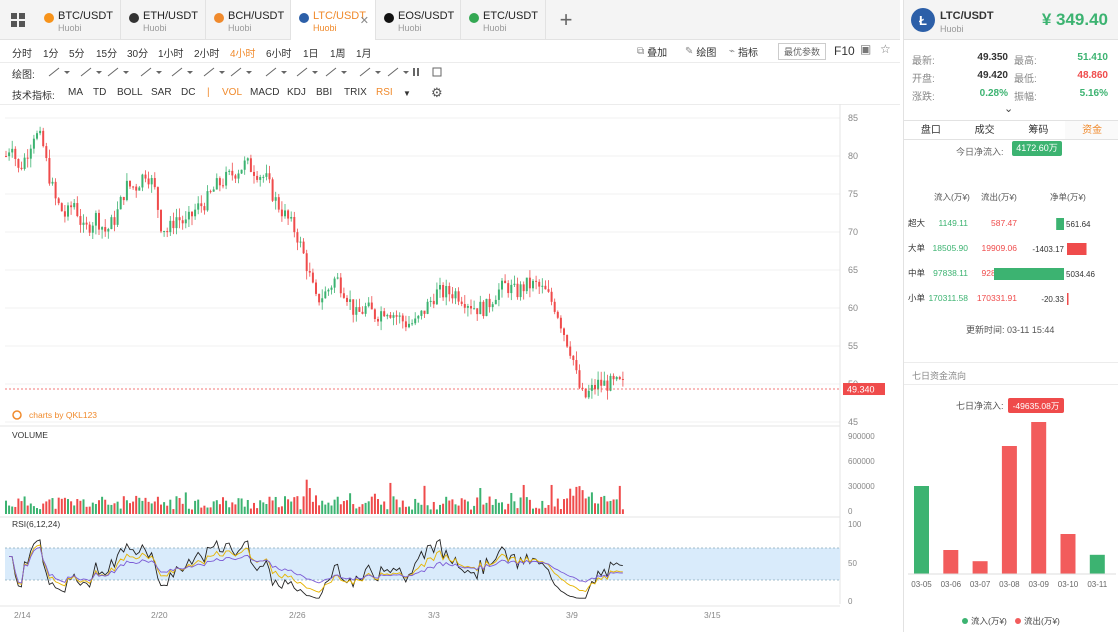 Image resolution: width=1118 pixels, height=632 pixels. Describe the element at coordinates (91, 72) in the screenshot. I see `draw-tool-1-icon` at that location.